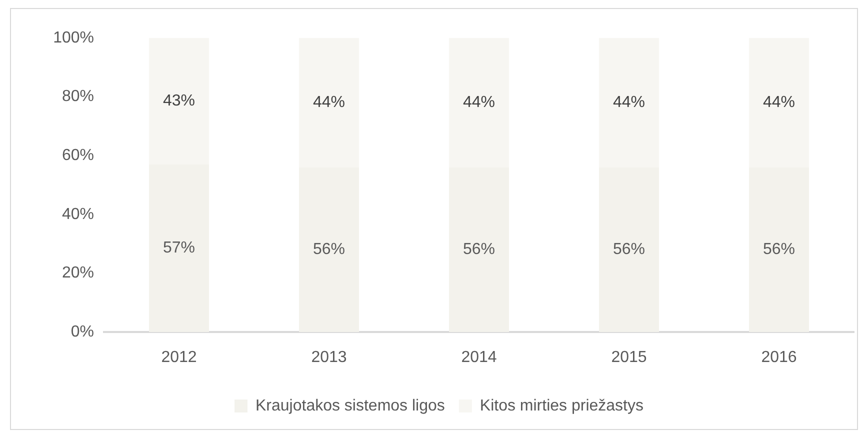 The width and height of the screenshot is (868, 439). I want to click on y-tick-label: 100%, so click(73, 37).